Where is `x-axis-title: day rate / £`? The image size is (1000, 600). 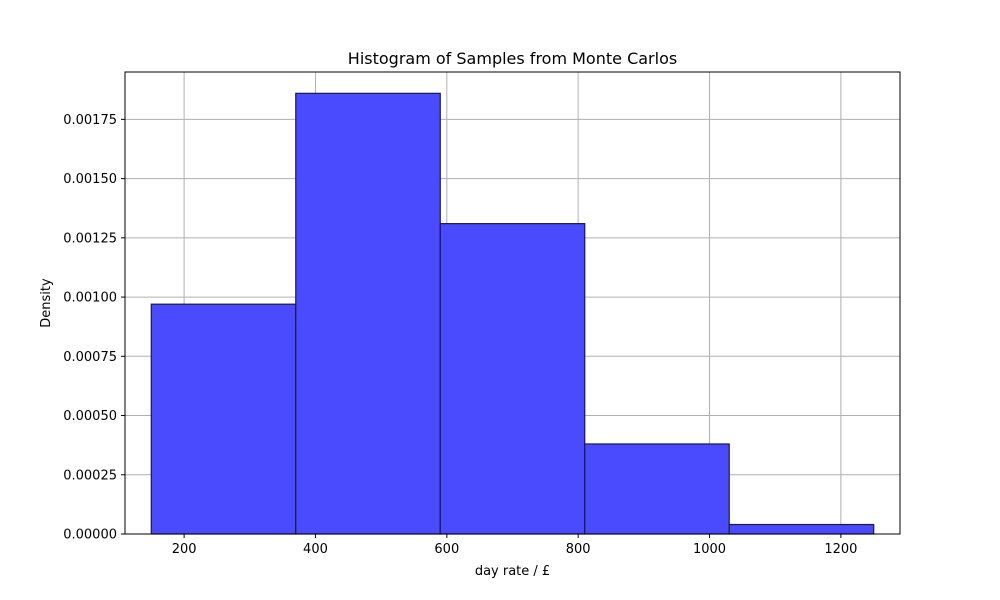
x-axis-title: day rate / £ is located at coordinates (512, 571).